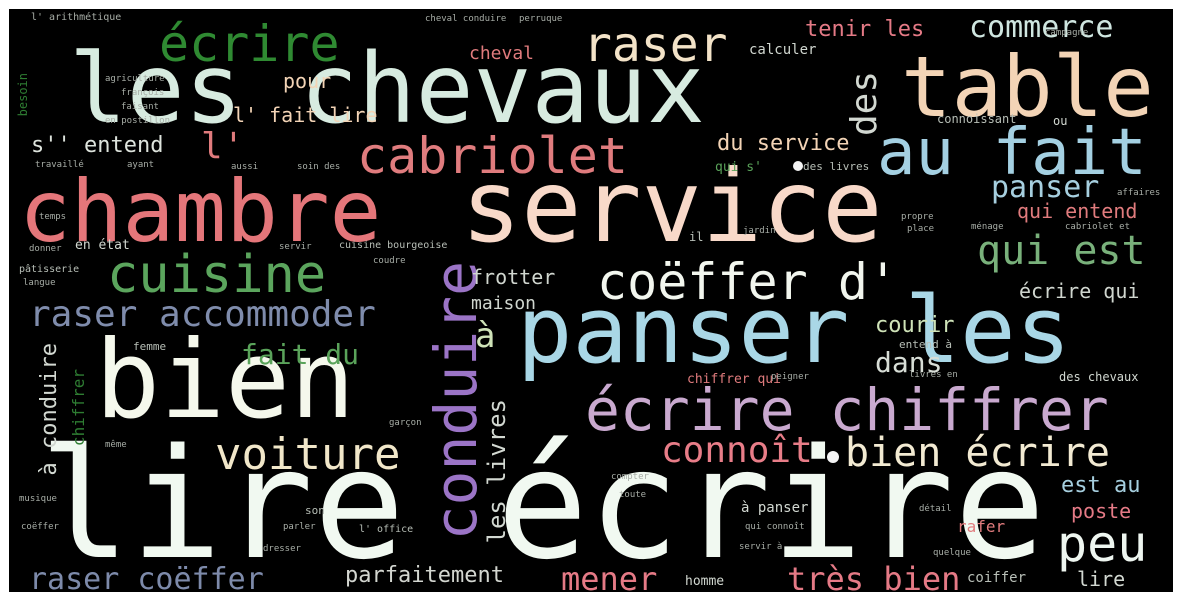 The image size is (1182, 601). Describe the element at coordinates (146, 577) in the screenshot. I see `word-raser-coeffer: raser coëffer` at that location.